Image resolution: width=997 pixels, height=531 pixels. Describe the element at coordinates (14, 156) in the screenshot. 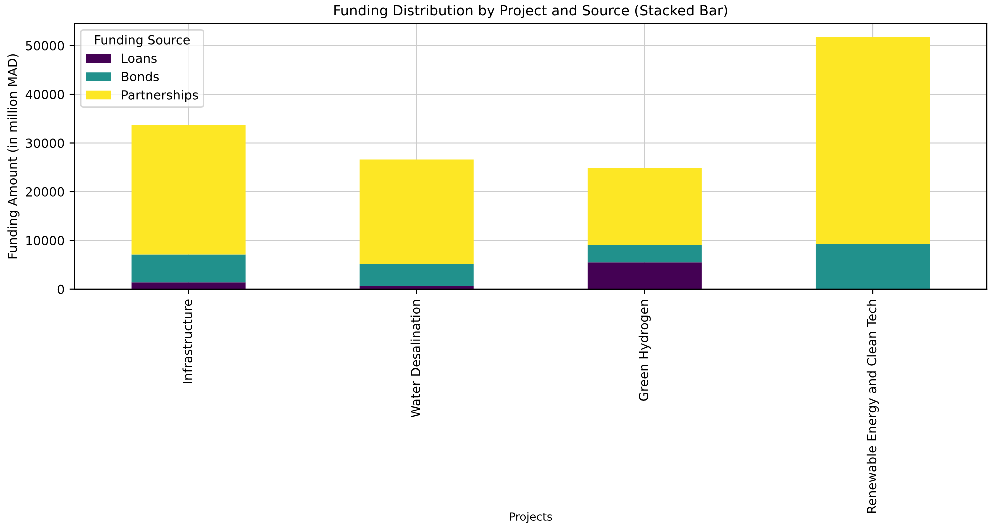

I see `y-axis-title: Funding Amount (in million MAD)` at that location.